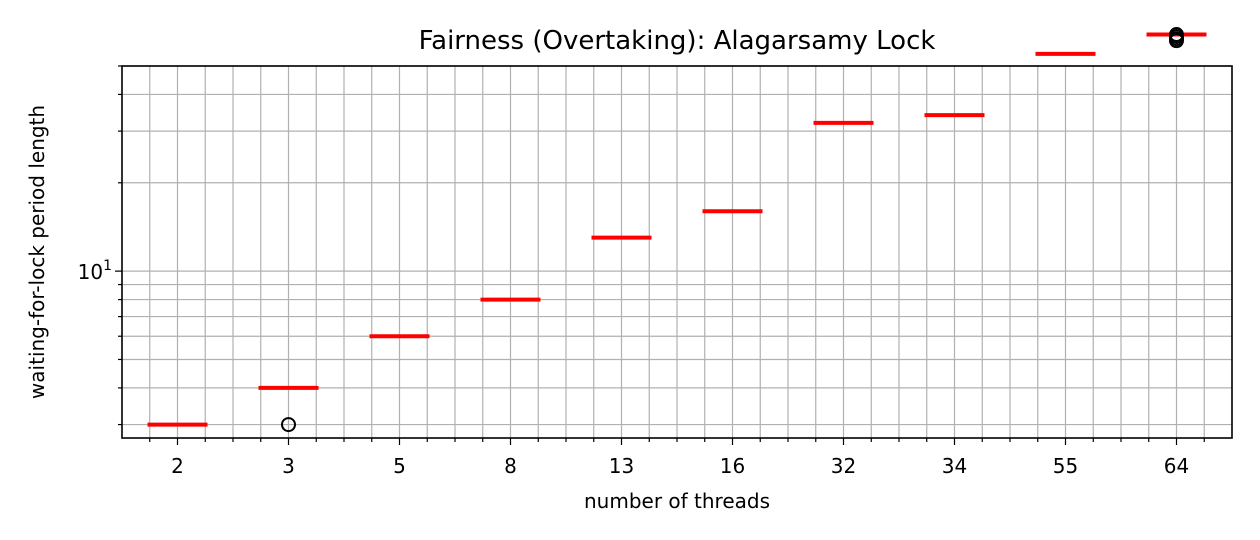 The image size is (1260, 540). What do you see at coordinates (677, 41) in the screenshot?
I see `chart-title: Fairness (Overtaking): Alagarsamy Lock` at bounding box center [677, 41].